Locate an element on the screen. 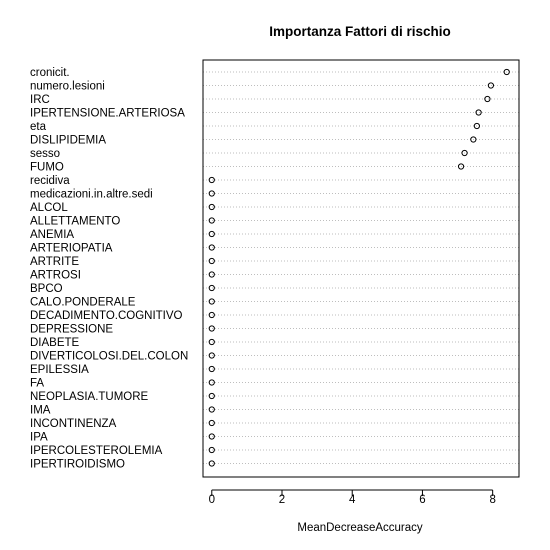 This screenshot has height=550, width=550. x-tick-label: 4 is located at coordinates (352, 500).